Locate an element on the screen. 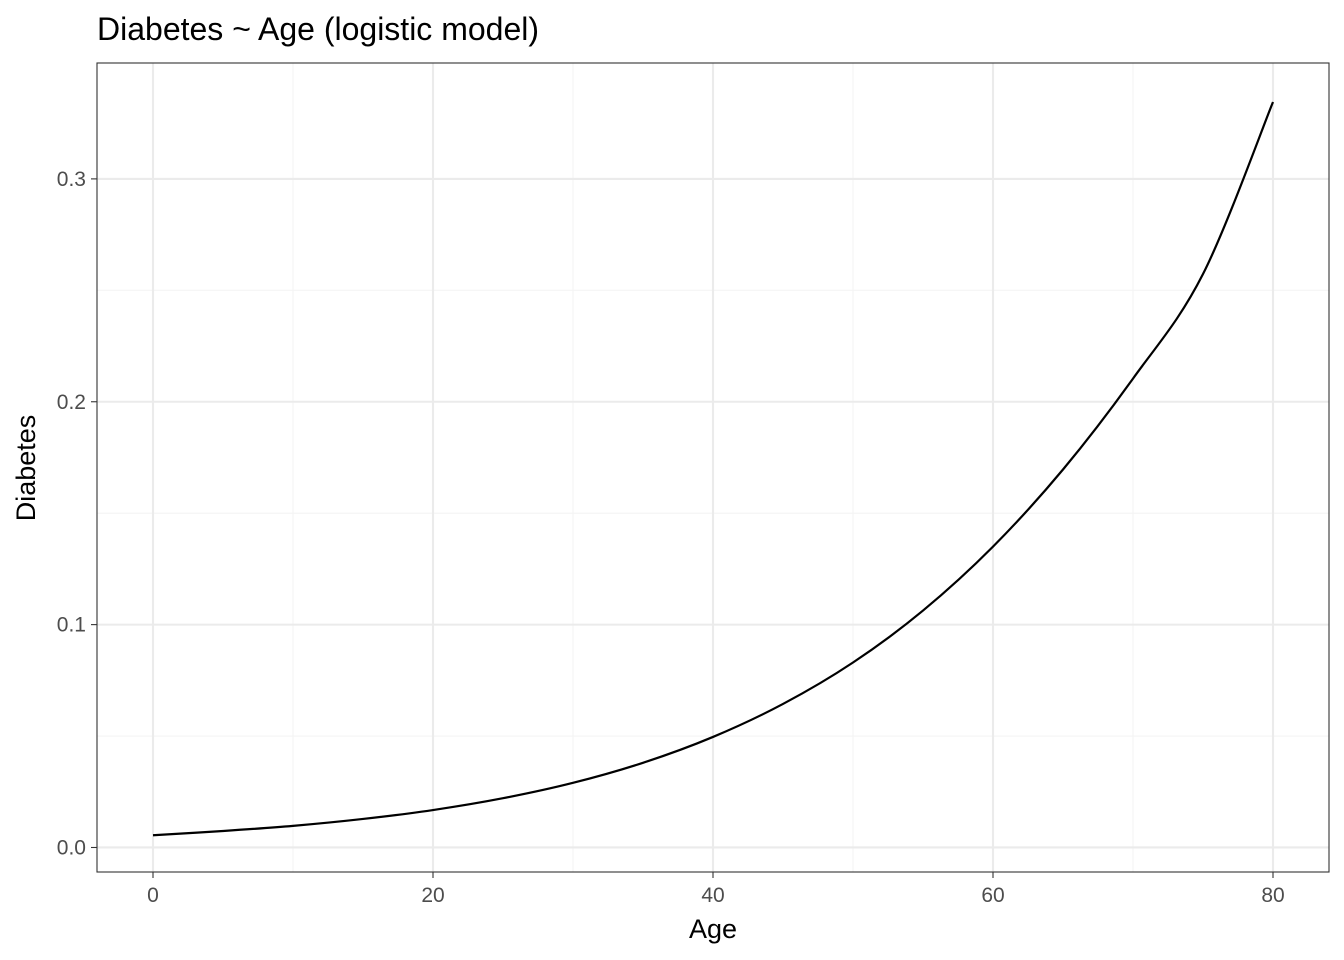 The width and height of the screenshot is (1344, 960). y-axis-title: Diabetes is located at coordinates (26, 468).